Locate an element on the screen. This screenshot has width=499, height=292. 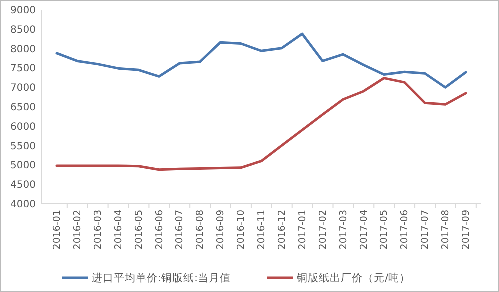
x-tick-label: 2016-07 is located at coordinates (180, 230).